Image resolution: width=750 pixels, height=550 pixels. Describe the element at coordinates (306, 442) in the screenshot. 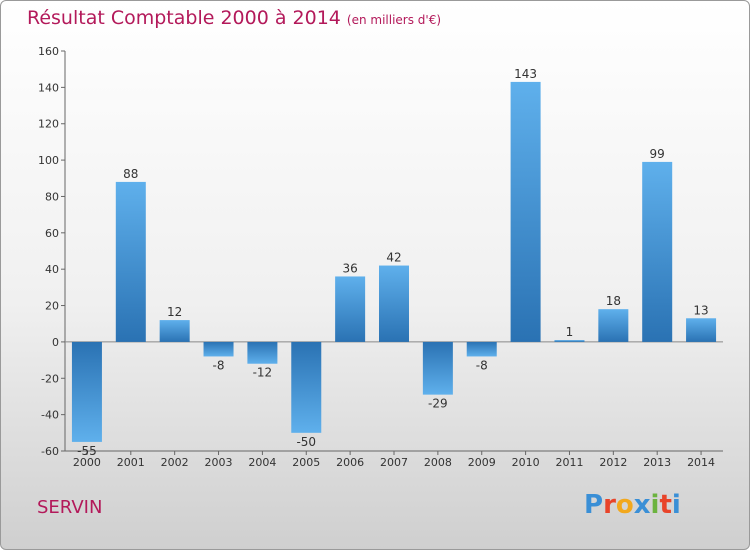

I see `data-label: -50` at that location.